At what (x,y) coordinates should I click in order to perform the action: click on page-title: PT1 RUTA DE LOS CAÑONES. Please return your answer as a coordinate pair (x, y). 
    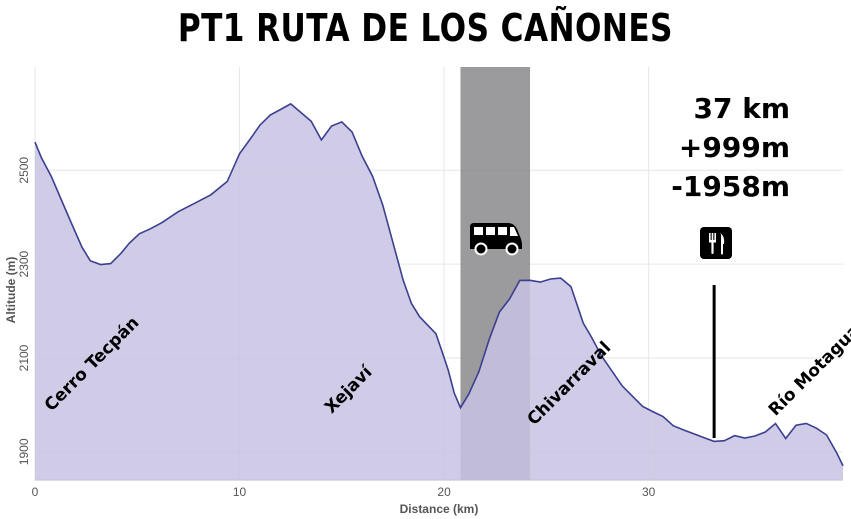
    Looking at the image, I should click on (425, 28).